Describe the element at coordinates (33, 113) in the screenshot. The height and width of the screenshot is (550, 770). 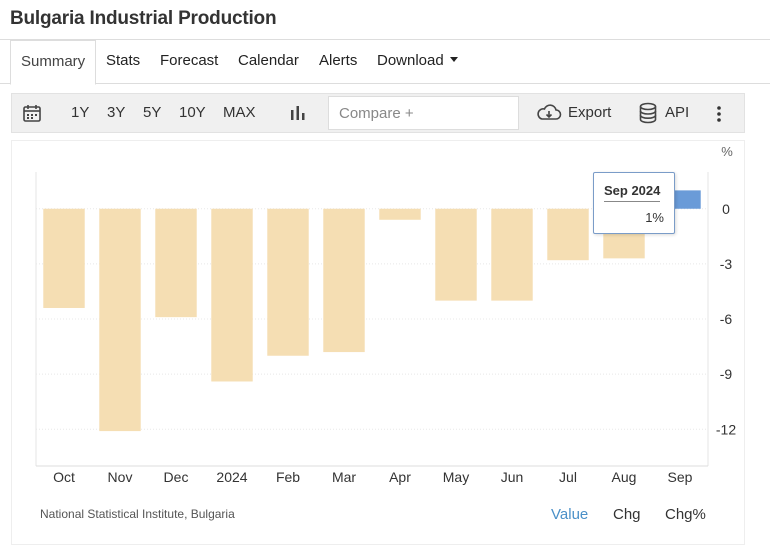
I see `calendar-icon` at that location.